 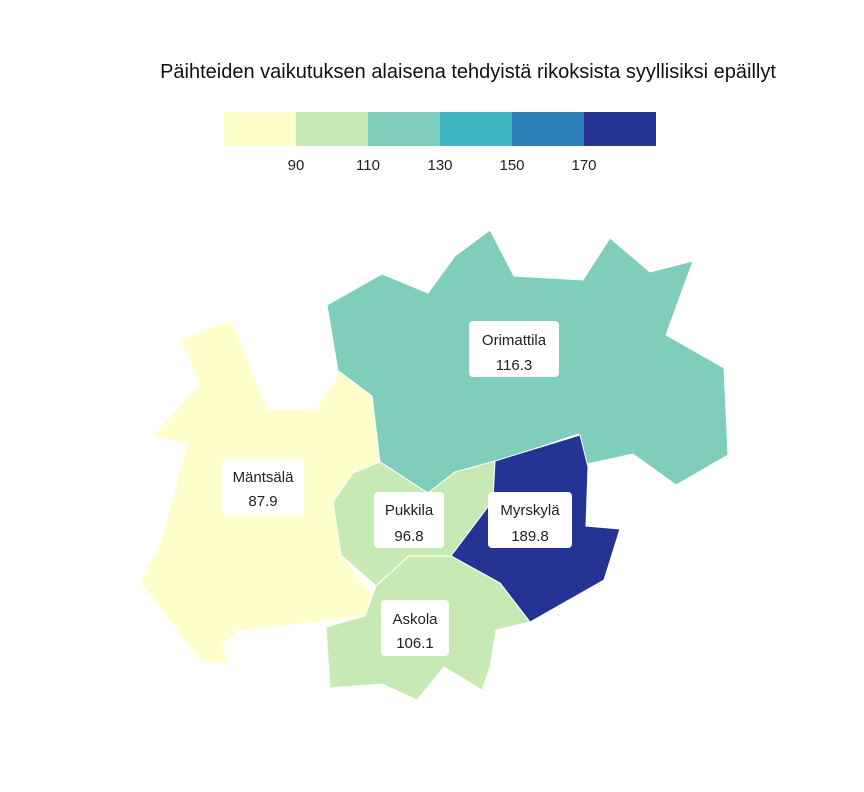 I want to click on label-pukkila: Pukkila 96.8, so click(x=409, y=520).